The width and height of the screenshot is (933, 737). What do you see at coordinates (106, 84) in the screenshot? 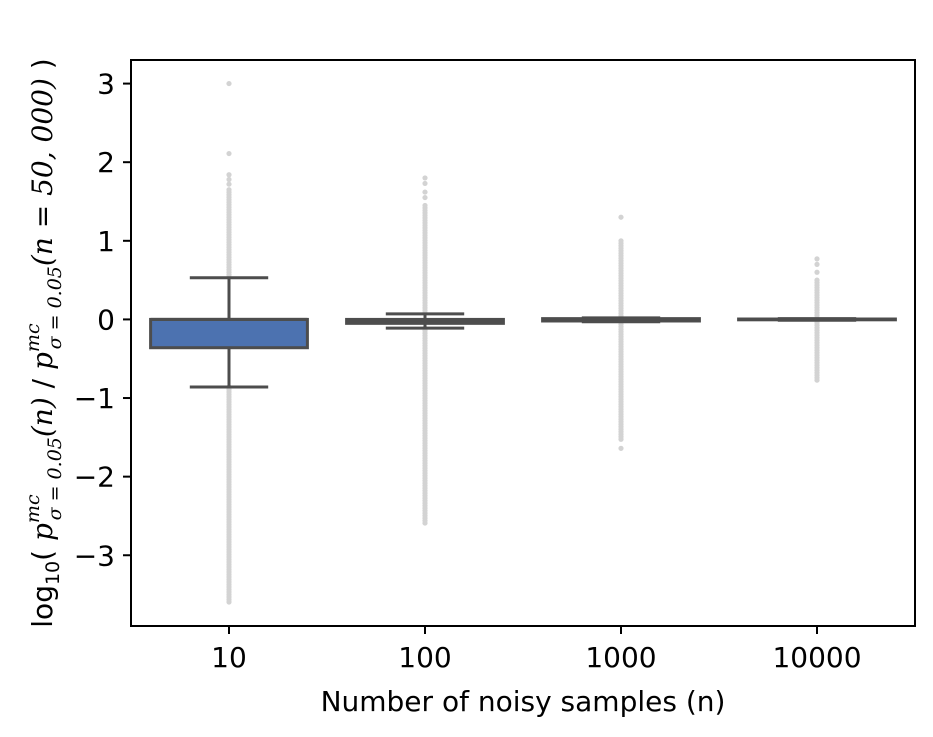
I see `y-tick-label: 3` at bounding box center [106, 84].